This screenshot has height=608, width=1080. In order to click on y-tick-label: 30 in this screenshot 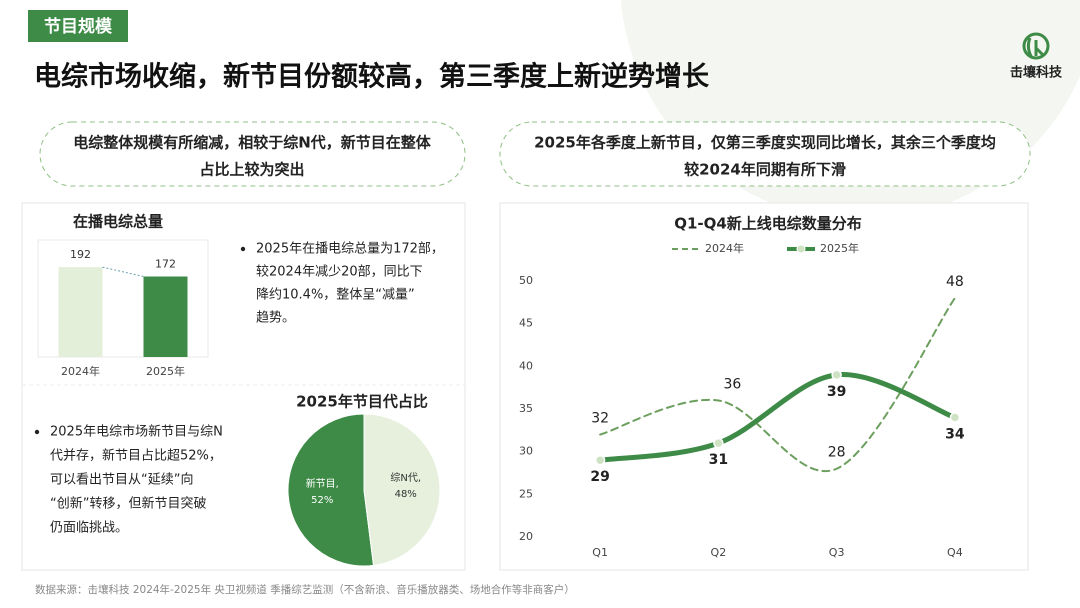, I will do `click(526, 451)`.